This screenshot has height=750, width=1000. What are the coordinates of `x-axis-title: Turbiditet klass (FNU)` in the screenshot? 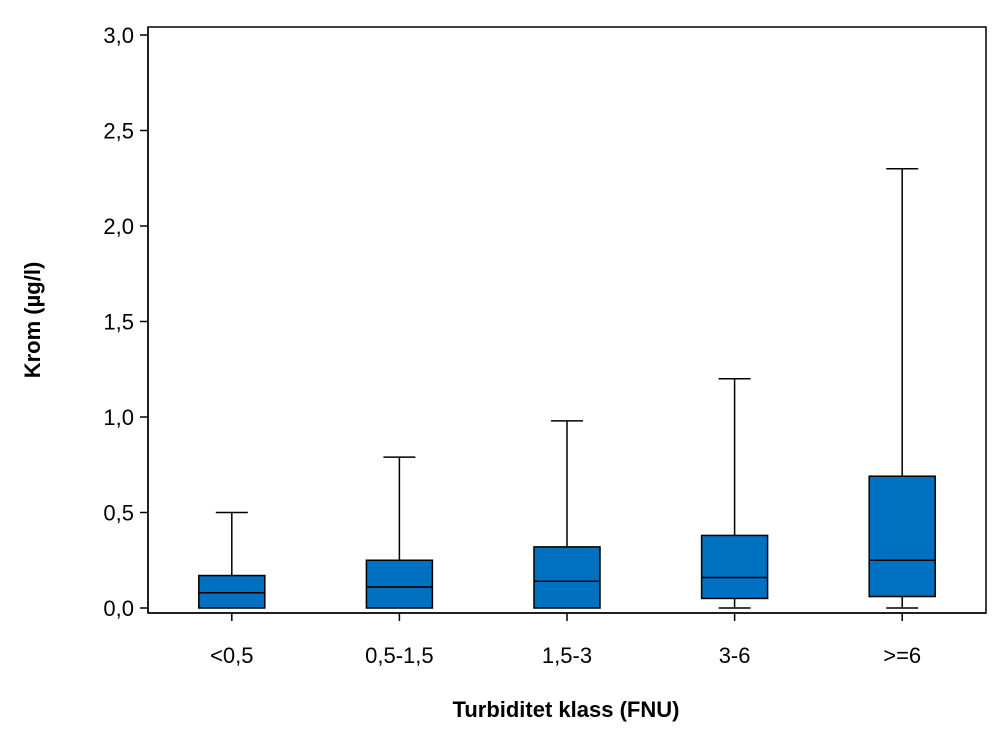 It's located at (566, 709).